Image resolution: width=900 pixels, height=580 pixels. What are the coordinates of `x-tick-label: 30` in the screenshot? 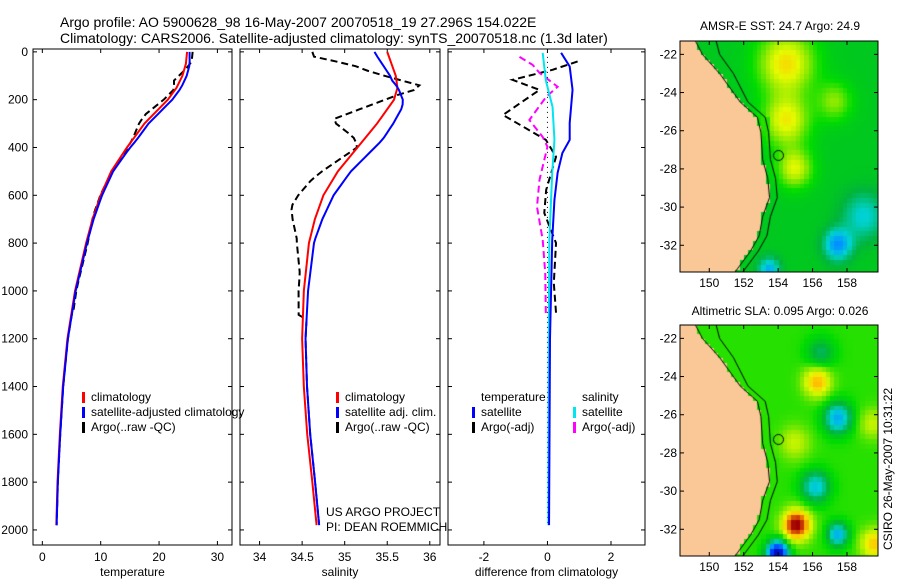 It's located at (218, 557).